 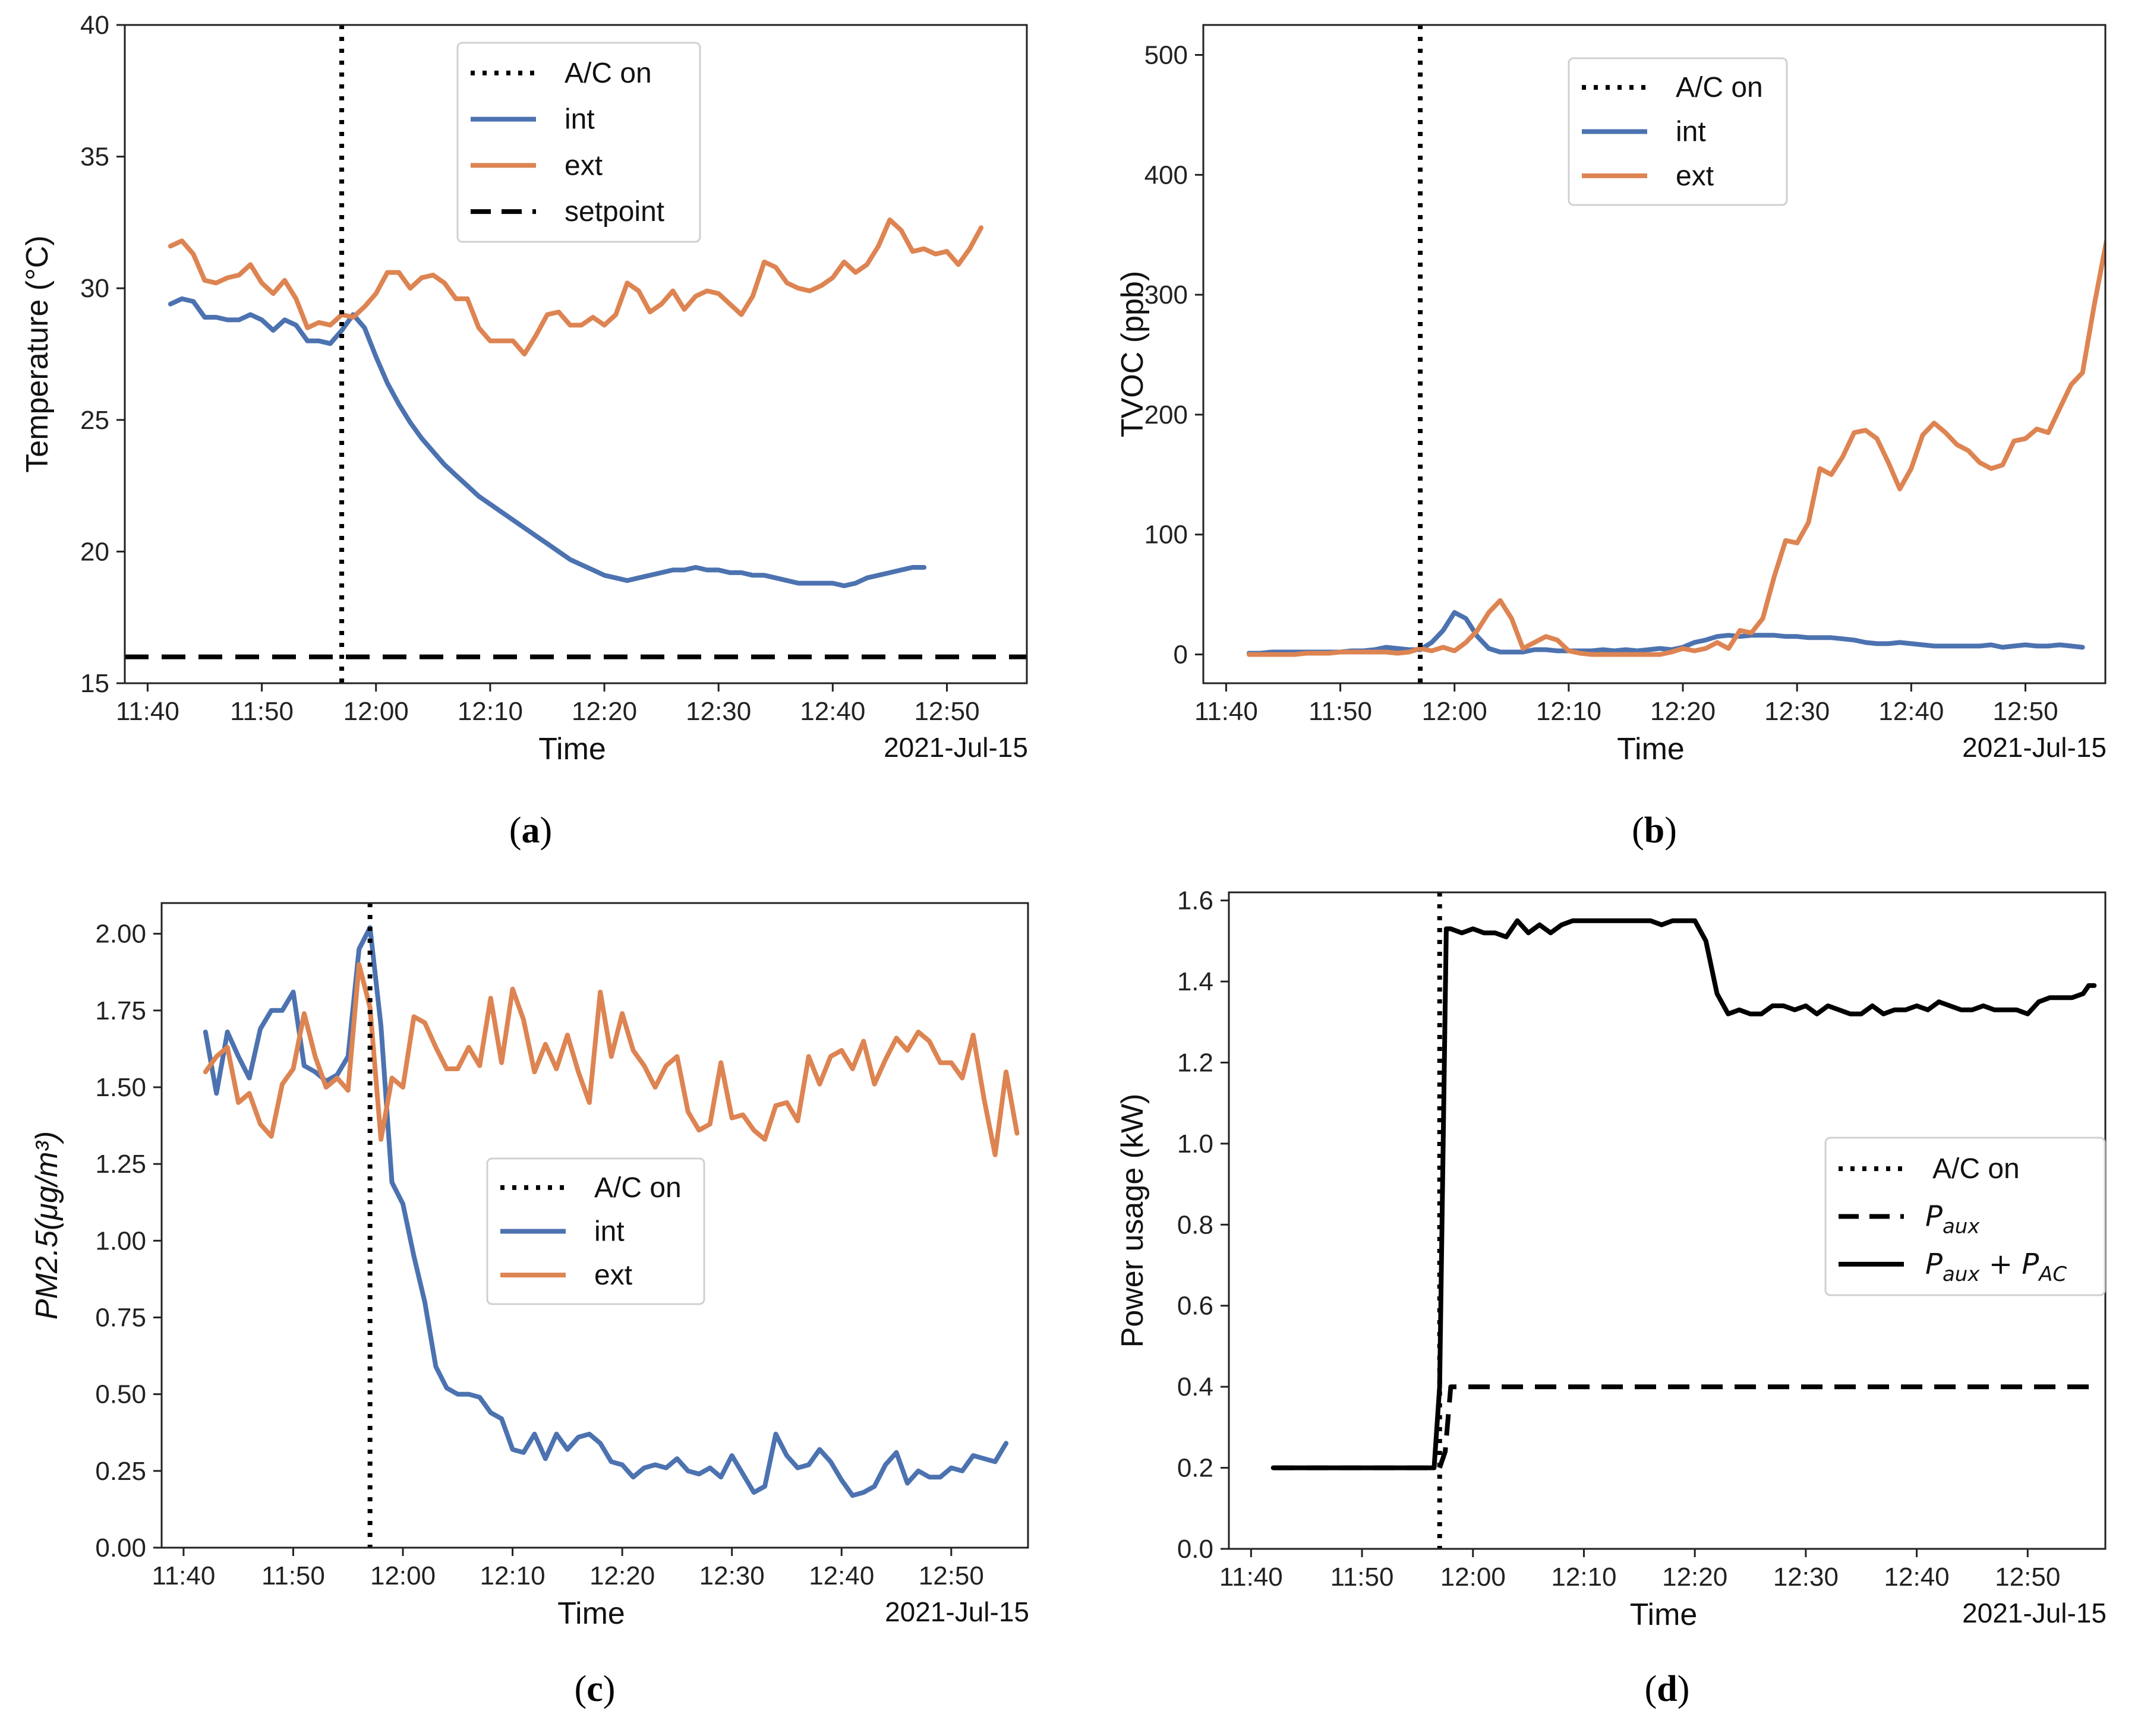 What do you see at coordinates (595, 1689) in the screenshot?
I see `subfigure-caption: (c)` at bounding box center [595, 1689].